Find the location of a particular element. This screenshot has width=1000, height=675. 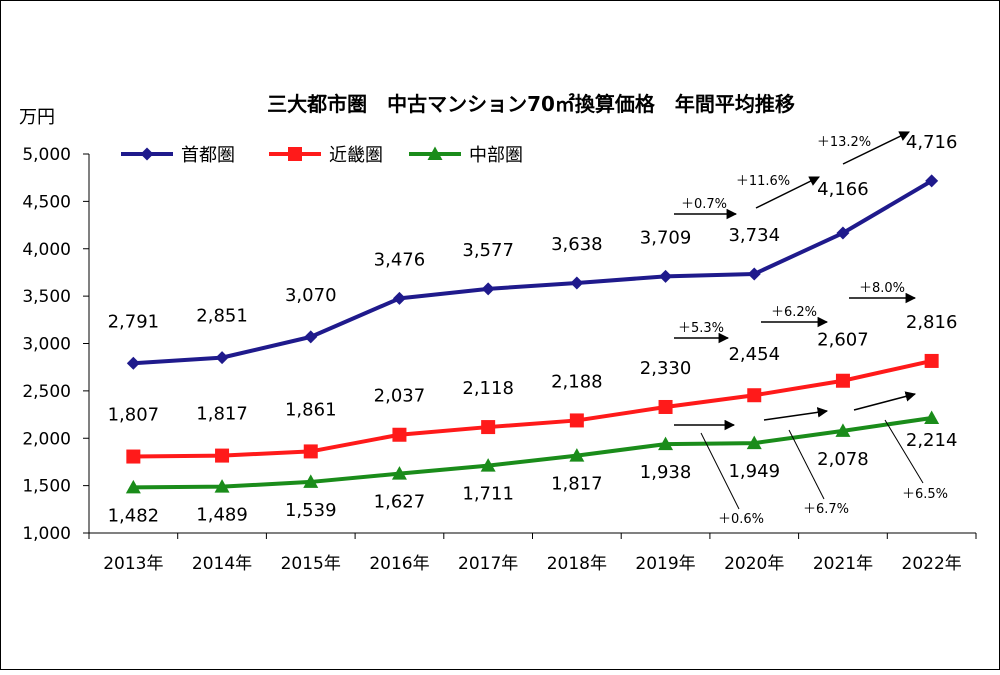

legend-item-diamond: 首都圏 is located at coordinates (178, 155).